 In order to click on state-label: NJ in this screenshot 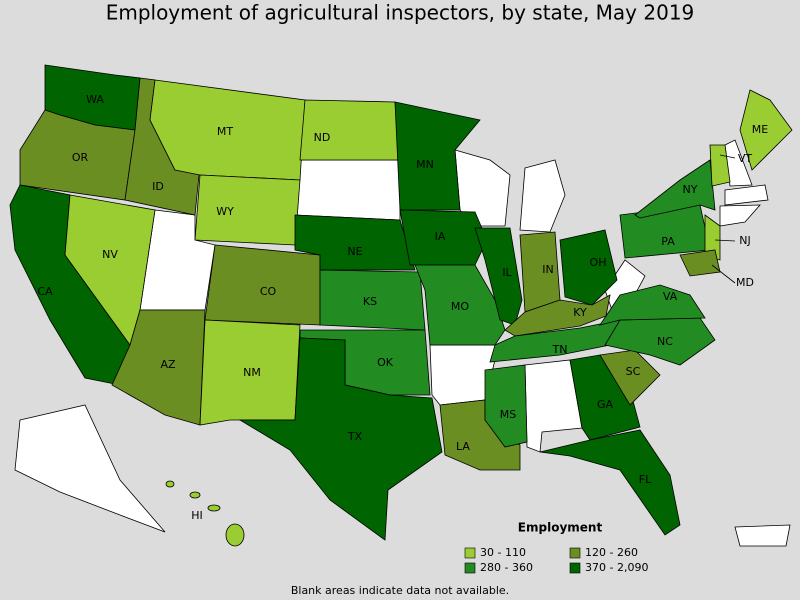, I will do `click(744, 240)`.